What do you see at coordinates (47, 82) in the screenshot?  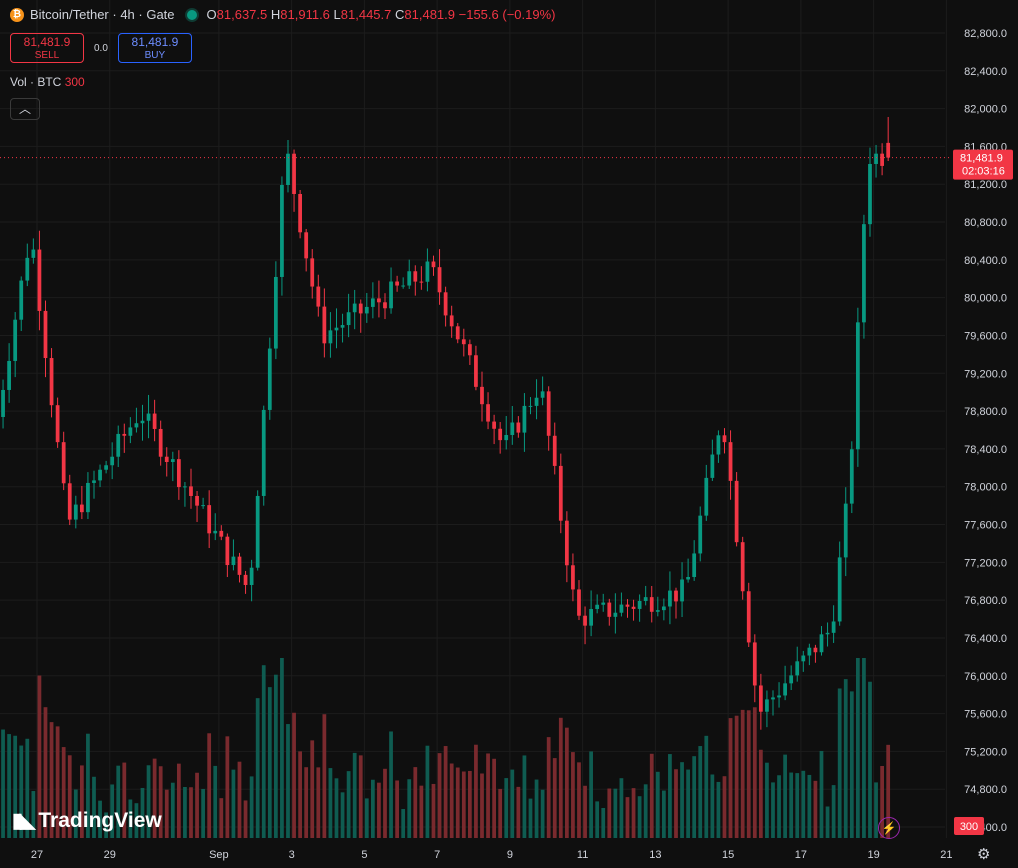 I see `volume-legend: Vol · BTC 300` at bounding box center [47, 82].